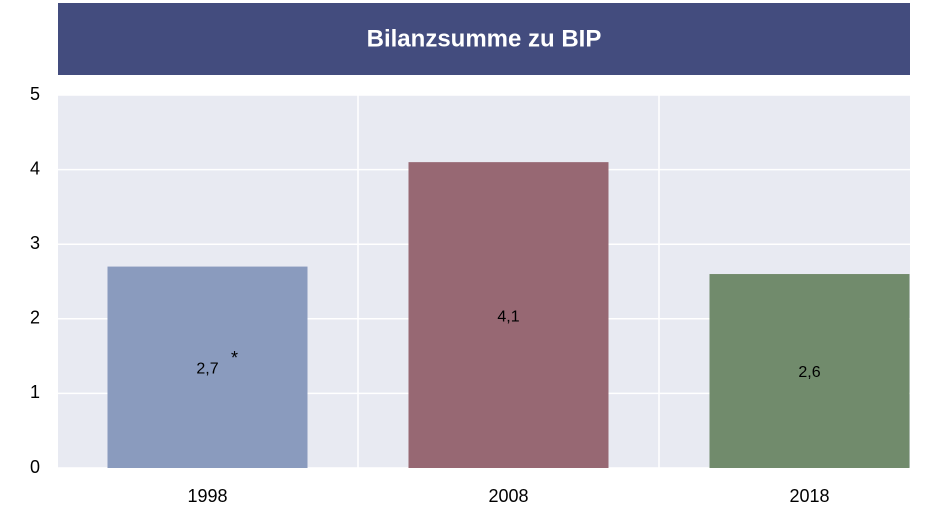 This screenshot has height=512, width=950. Describe the element at coordinates (508, 496) in the screenshot. I see `x-tick-label: 2008` at that location.